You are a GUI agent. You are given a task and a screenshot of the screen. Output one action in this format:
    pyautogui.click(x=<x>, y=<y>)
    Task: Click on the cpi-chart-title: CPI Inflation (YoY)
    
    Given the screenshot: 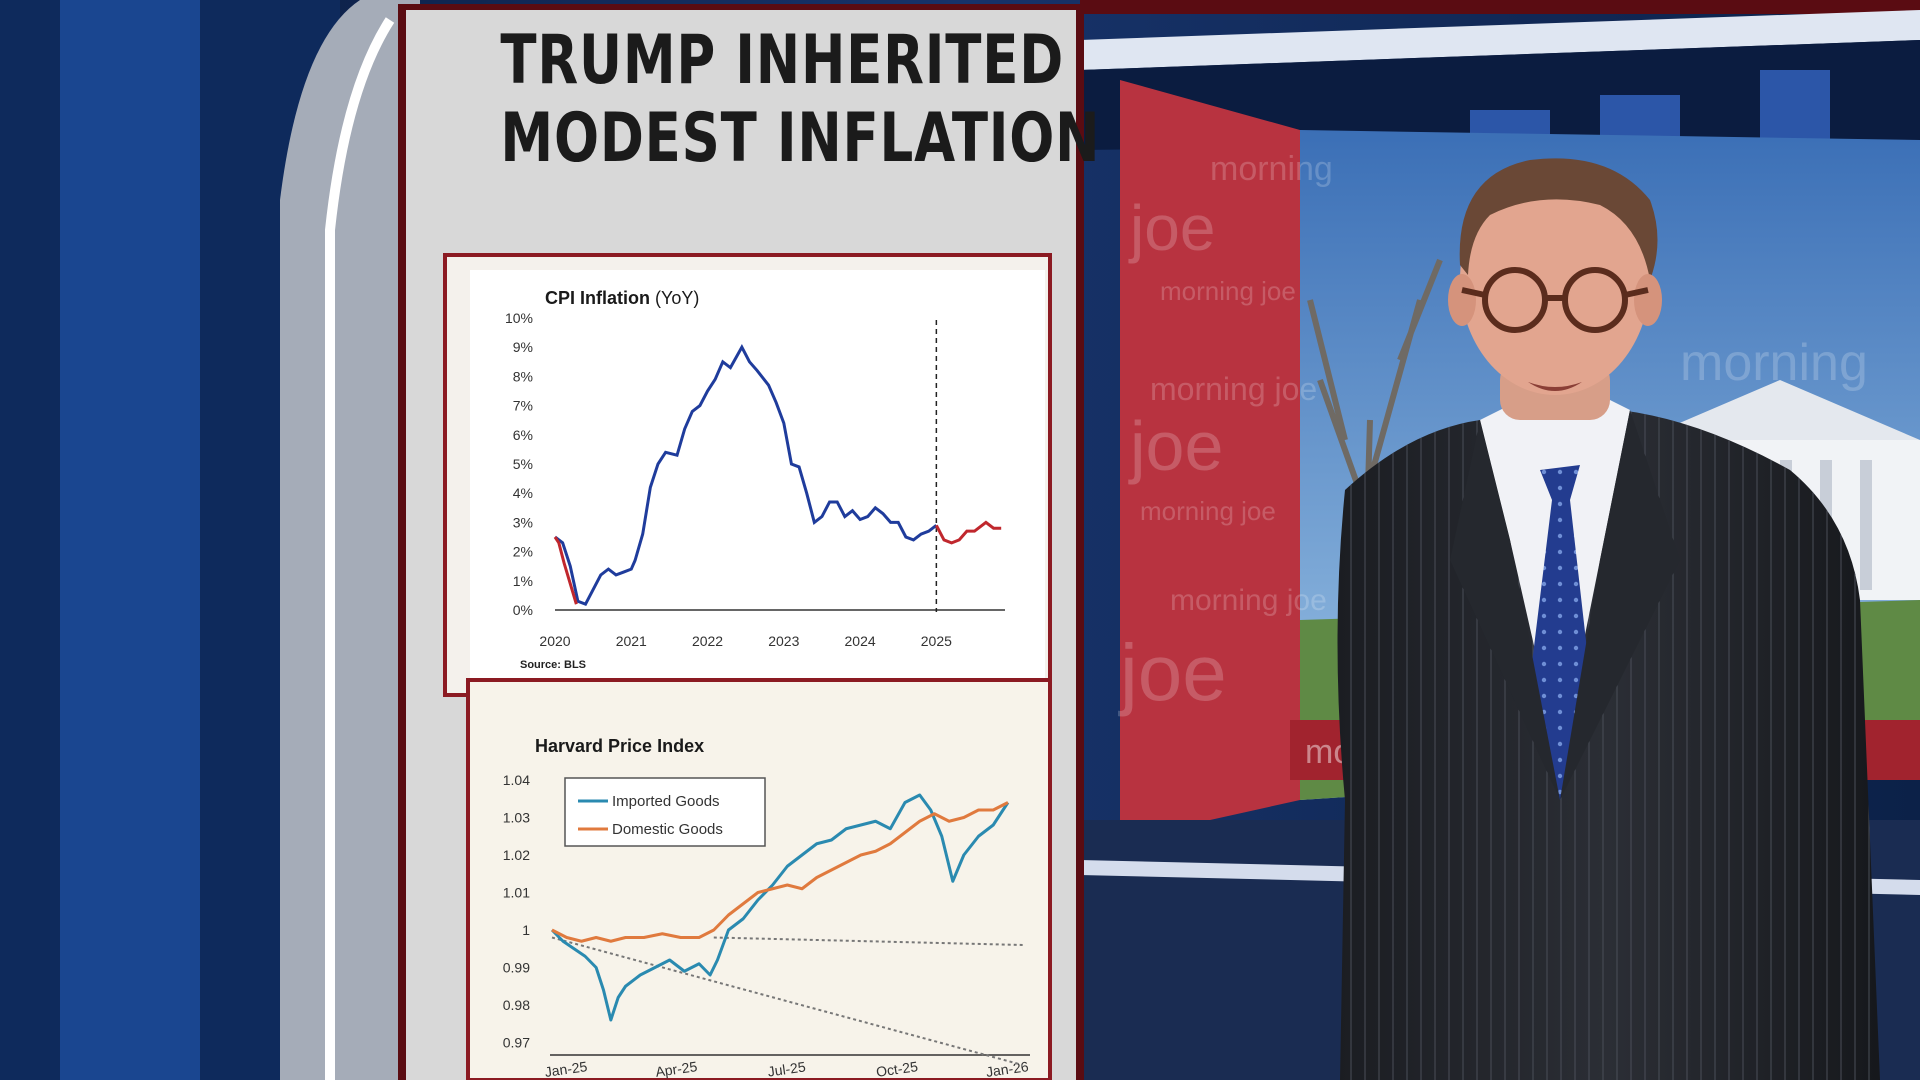 What is the action you would take?
    pyautogui.click(x=622, y=298)
    